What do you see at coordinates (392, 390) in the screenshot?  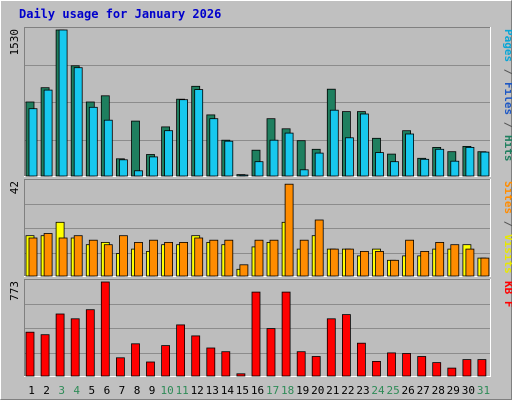 I see `day-label-25: 25` at bounding box center [392, 390].